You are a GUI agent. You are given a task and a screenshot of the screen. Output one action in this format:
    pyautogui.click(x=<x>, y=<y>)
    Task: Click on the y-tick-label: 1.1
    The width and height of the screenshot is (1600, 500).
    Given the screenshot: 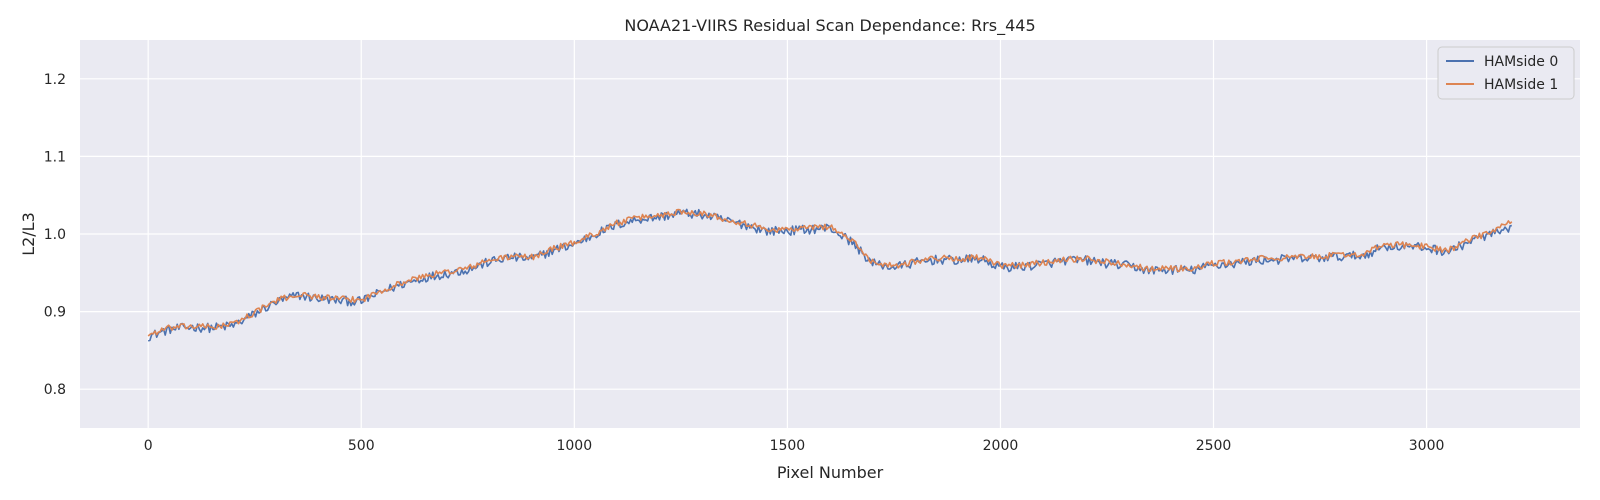 What is the action you would take?
    pyautogui.click(x=55, y=157)
    